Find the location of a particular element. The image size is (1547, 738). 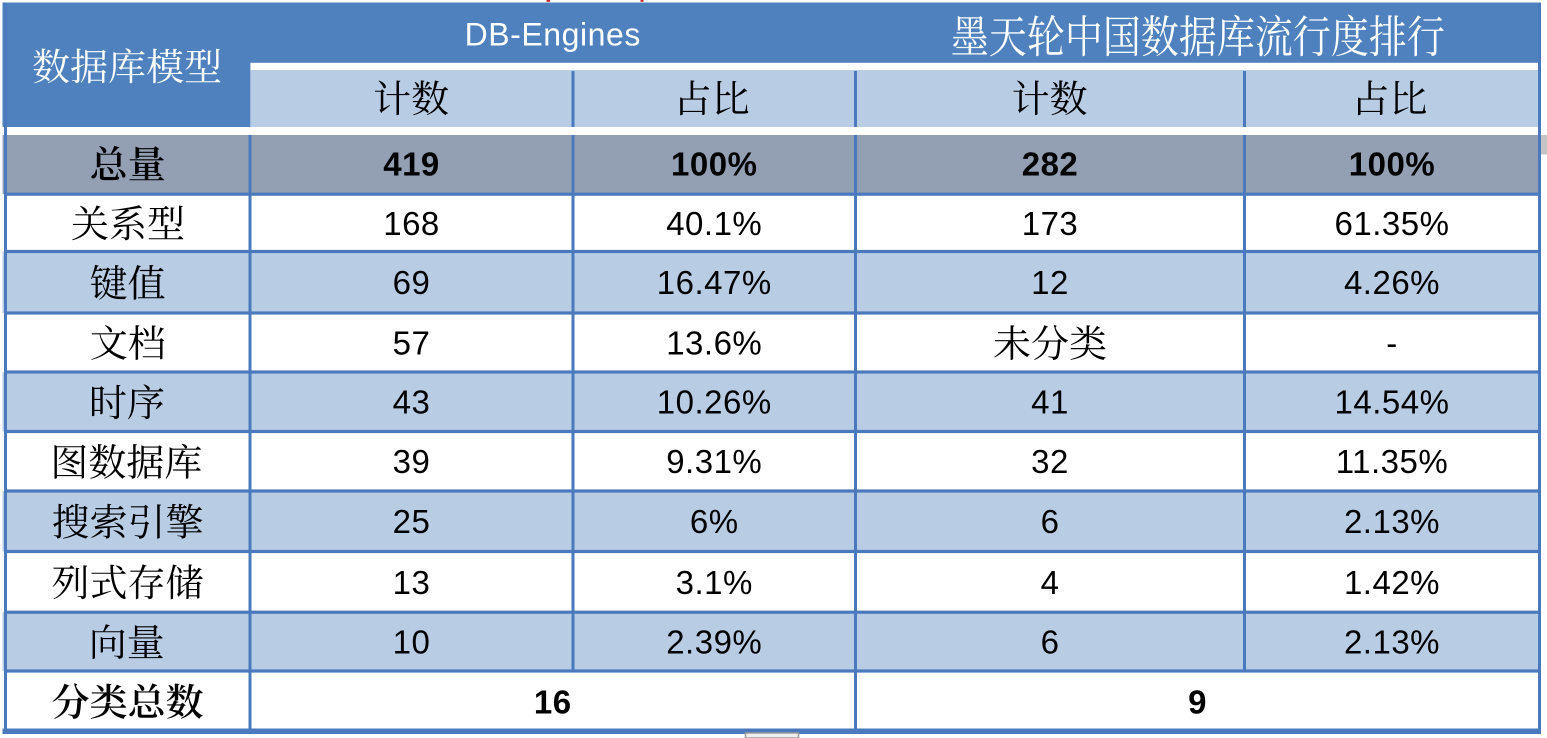

svg-text: 25 is located at coordinates (412, 521).